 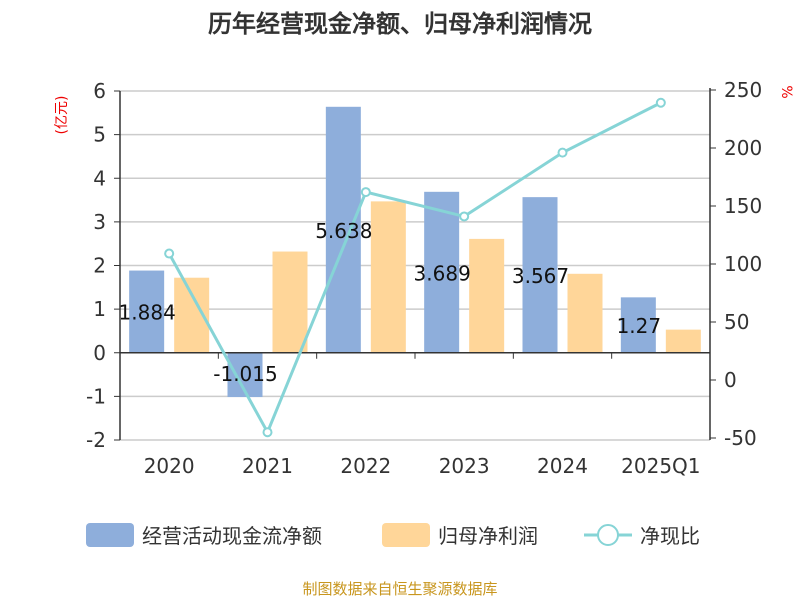 I want to click on legend-swatch-profit, so click(x=406, y=535).